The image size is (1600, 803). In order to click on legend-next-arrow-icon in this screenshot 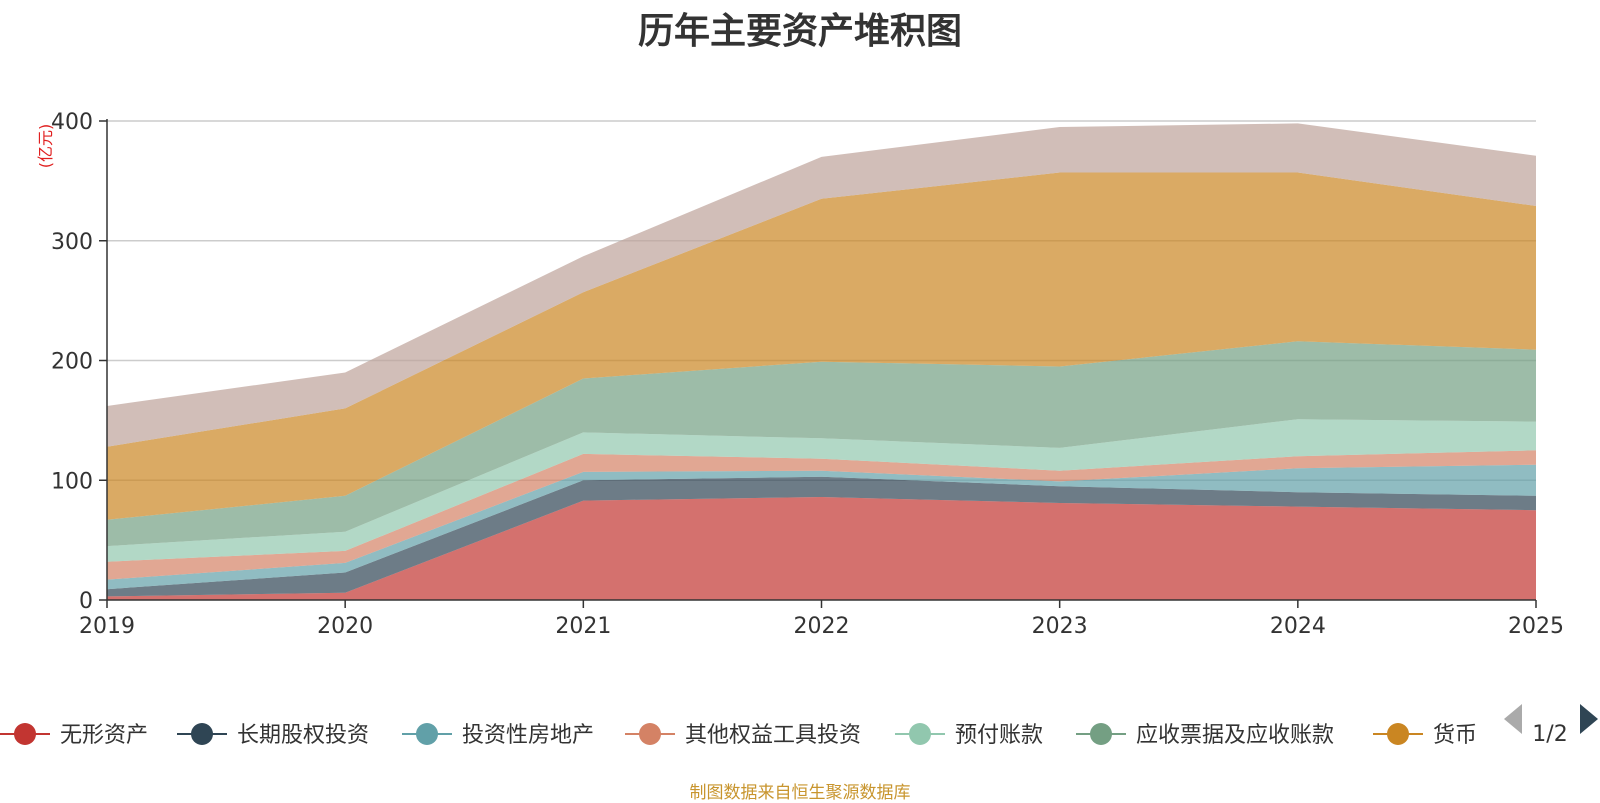, I will do `click(1589, 719)`.